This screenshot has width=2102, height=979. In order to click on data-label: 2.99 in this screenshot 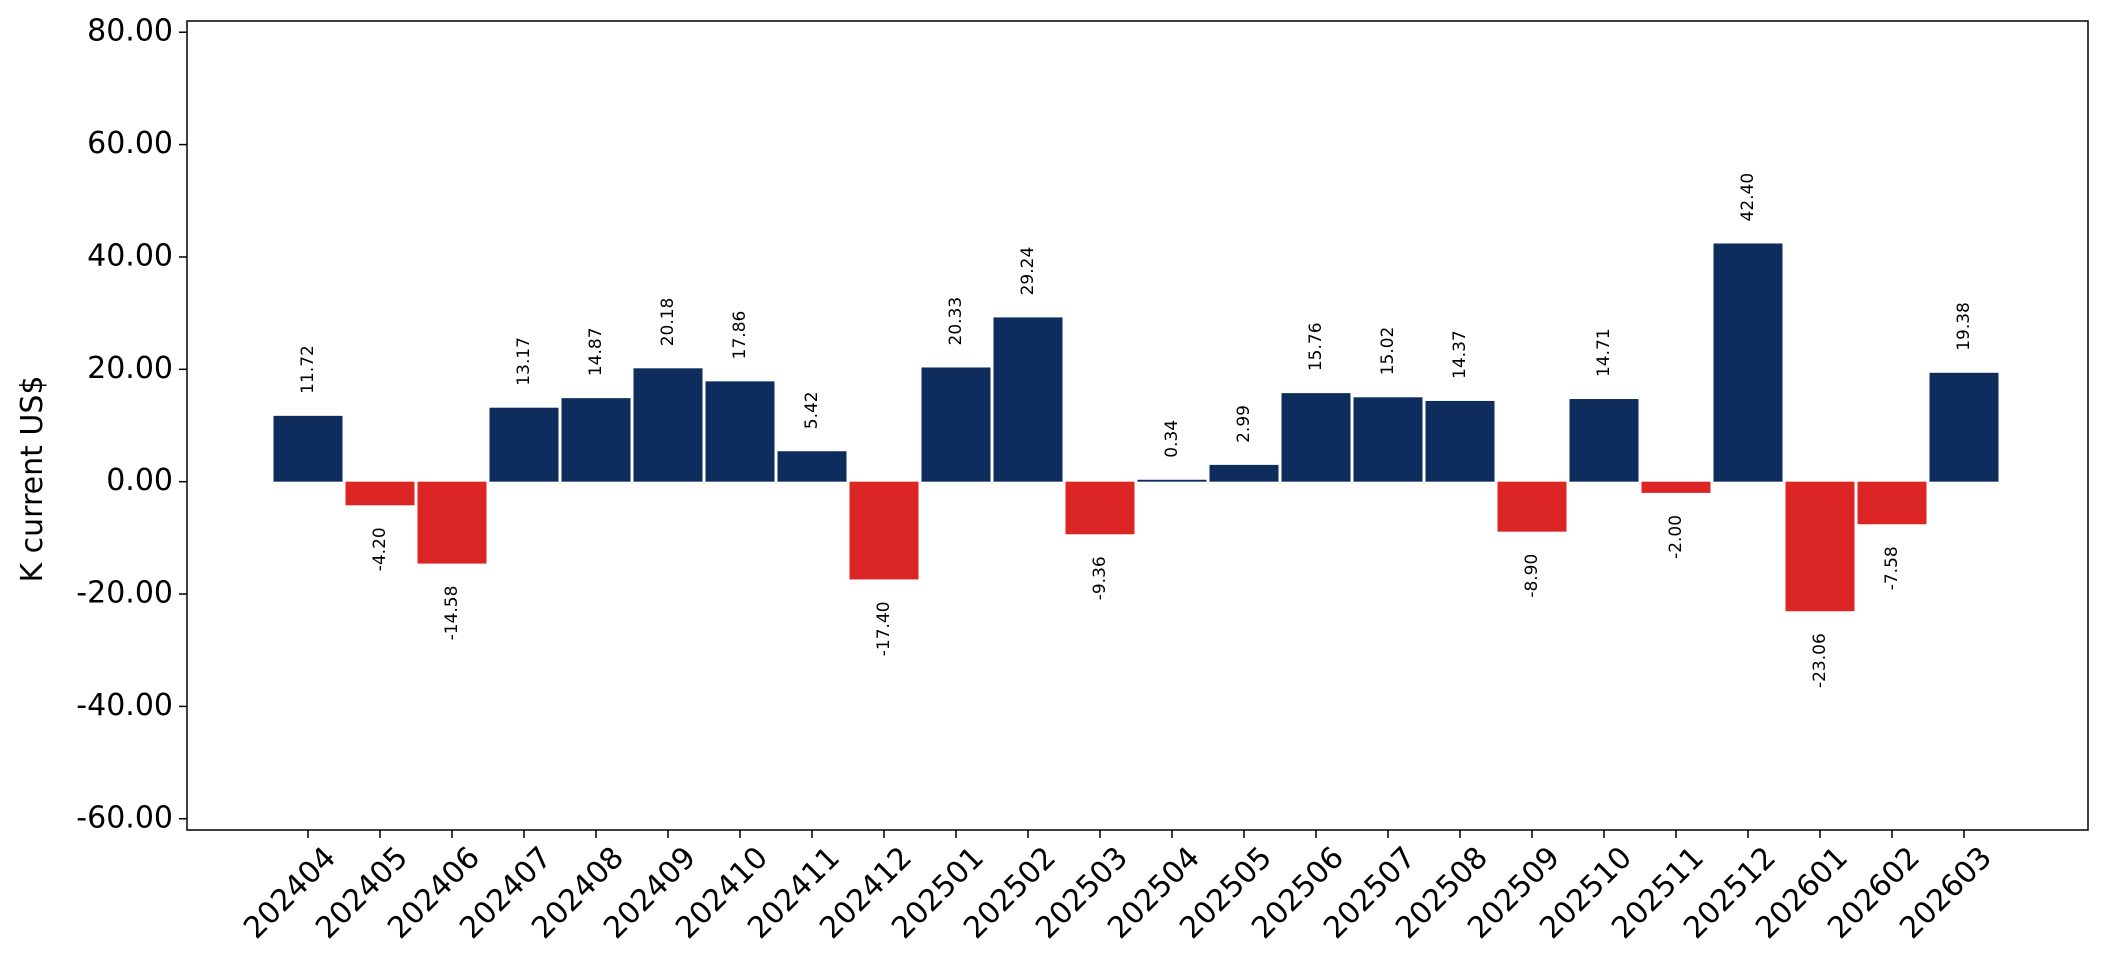, I will do `click(1244, 424)`.